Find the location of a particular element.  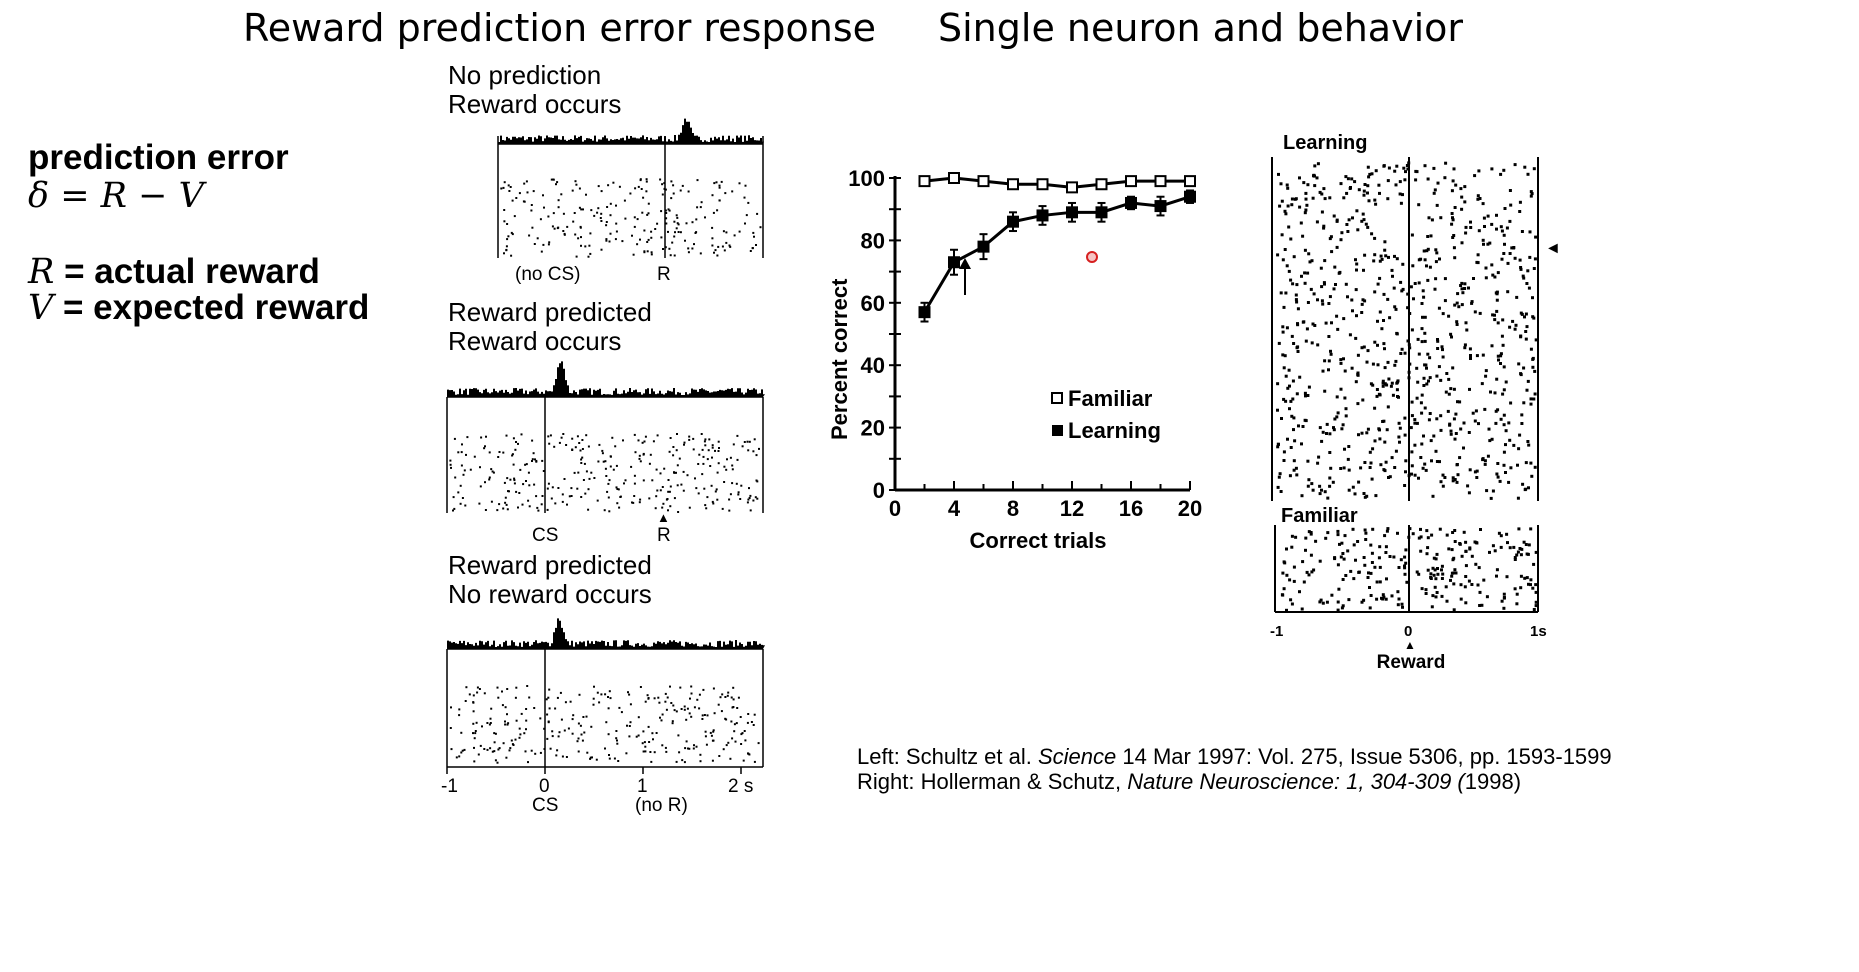

raster-tick-neg1: -1 is located at coordinates (1276, 631).